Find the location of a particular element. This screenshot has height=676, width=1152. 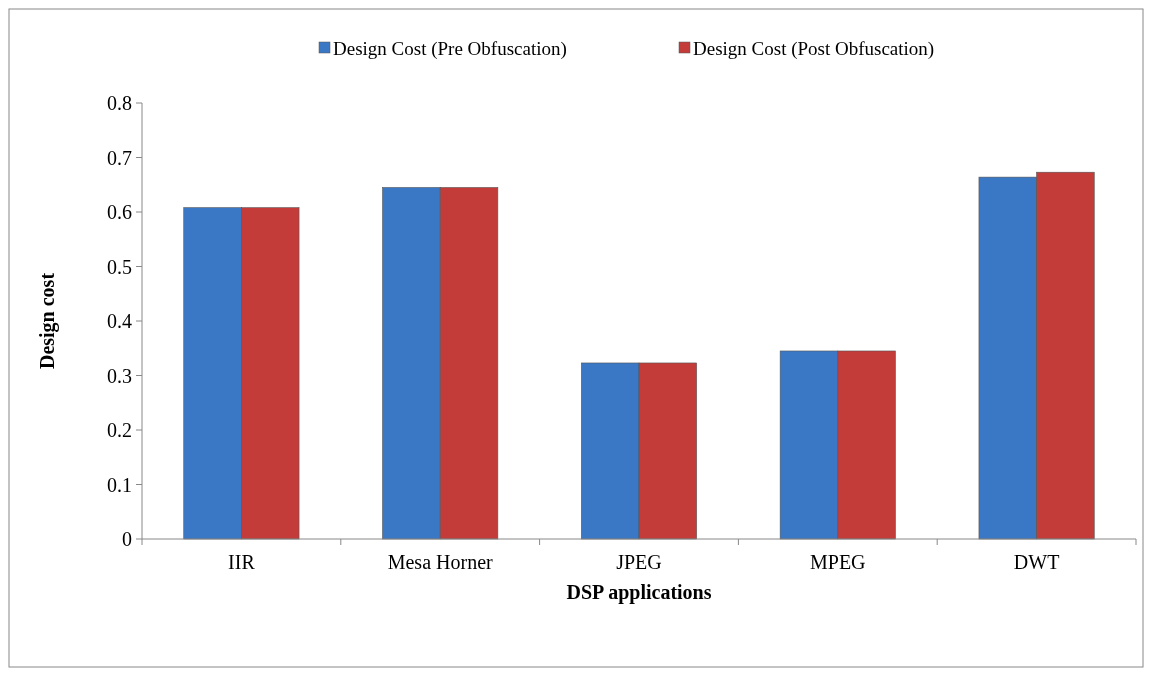

y-axis-title: Design cost is located at coordinates (47, 321).